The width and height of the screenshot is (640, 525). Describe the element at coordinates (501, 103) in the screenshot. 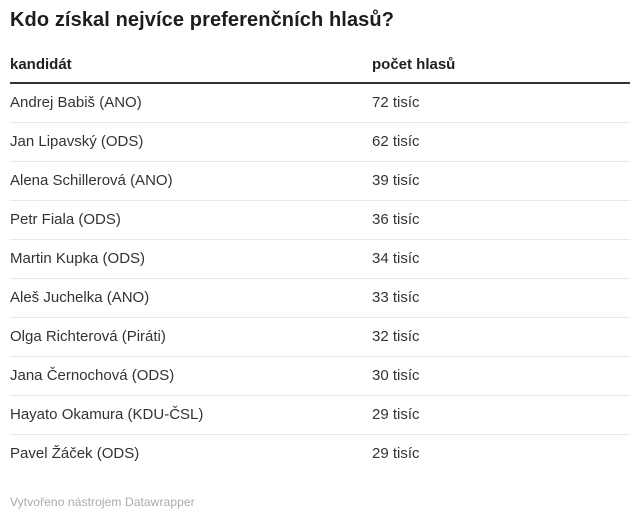

I see `votes-cell: 72 tisíc` at that location.